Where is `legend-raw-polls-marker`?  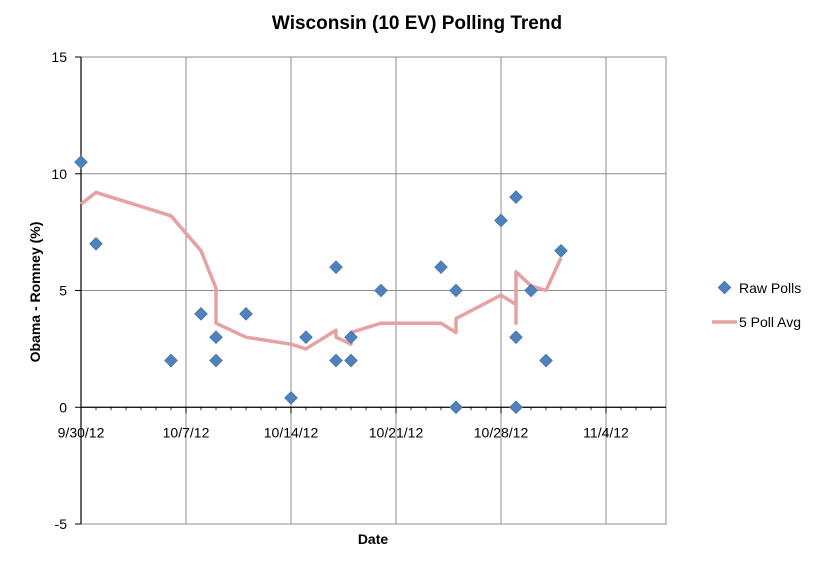
legend-raw-polls-marker is located at coordinates (724, 287).